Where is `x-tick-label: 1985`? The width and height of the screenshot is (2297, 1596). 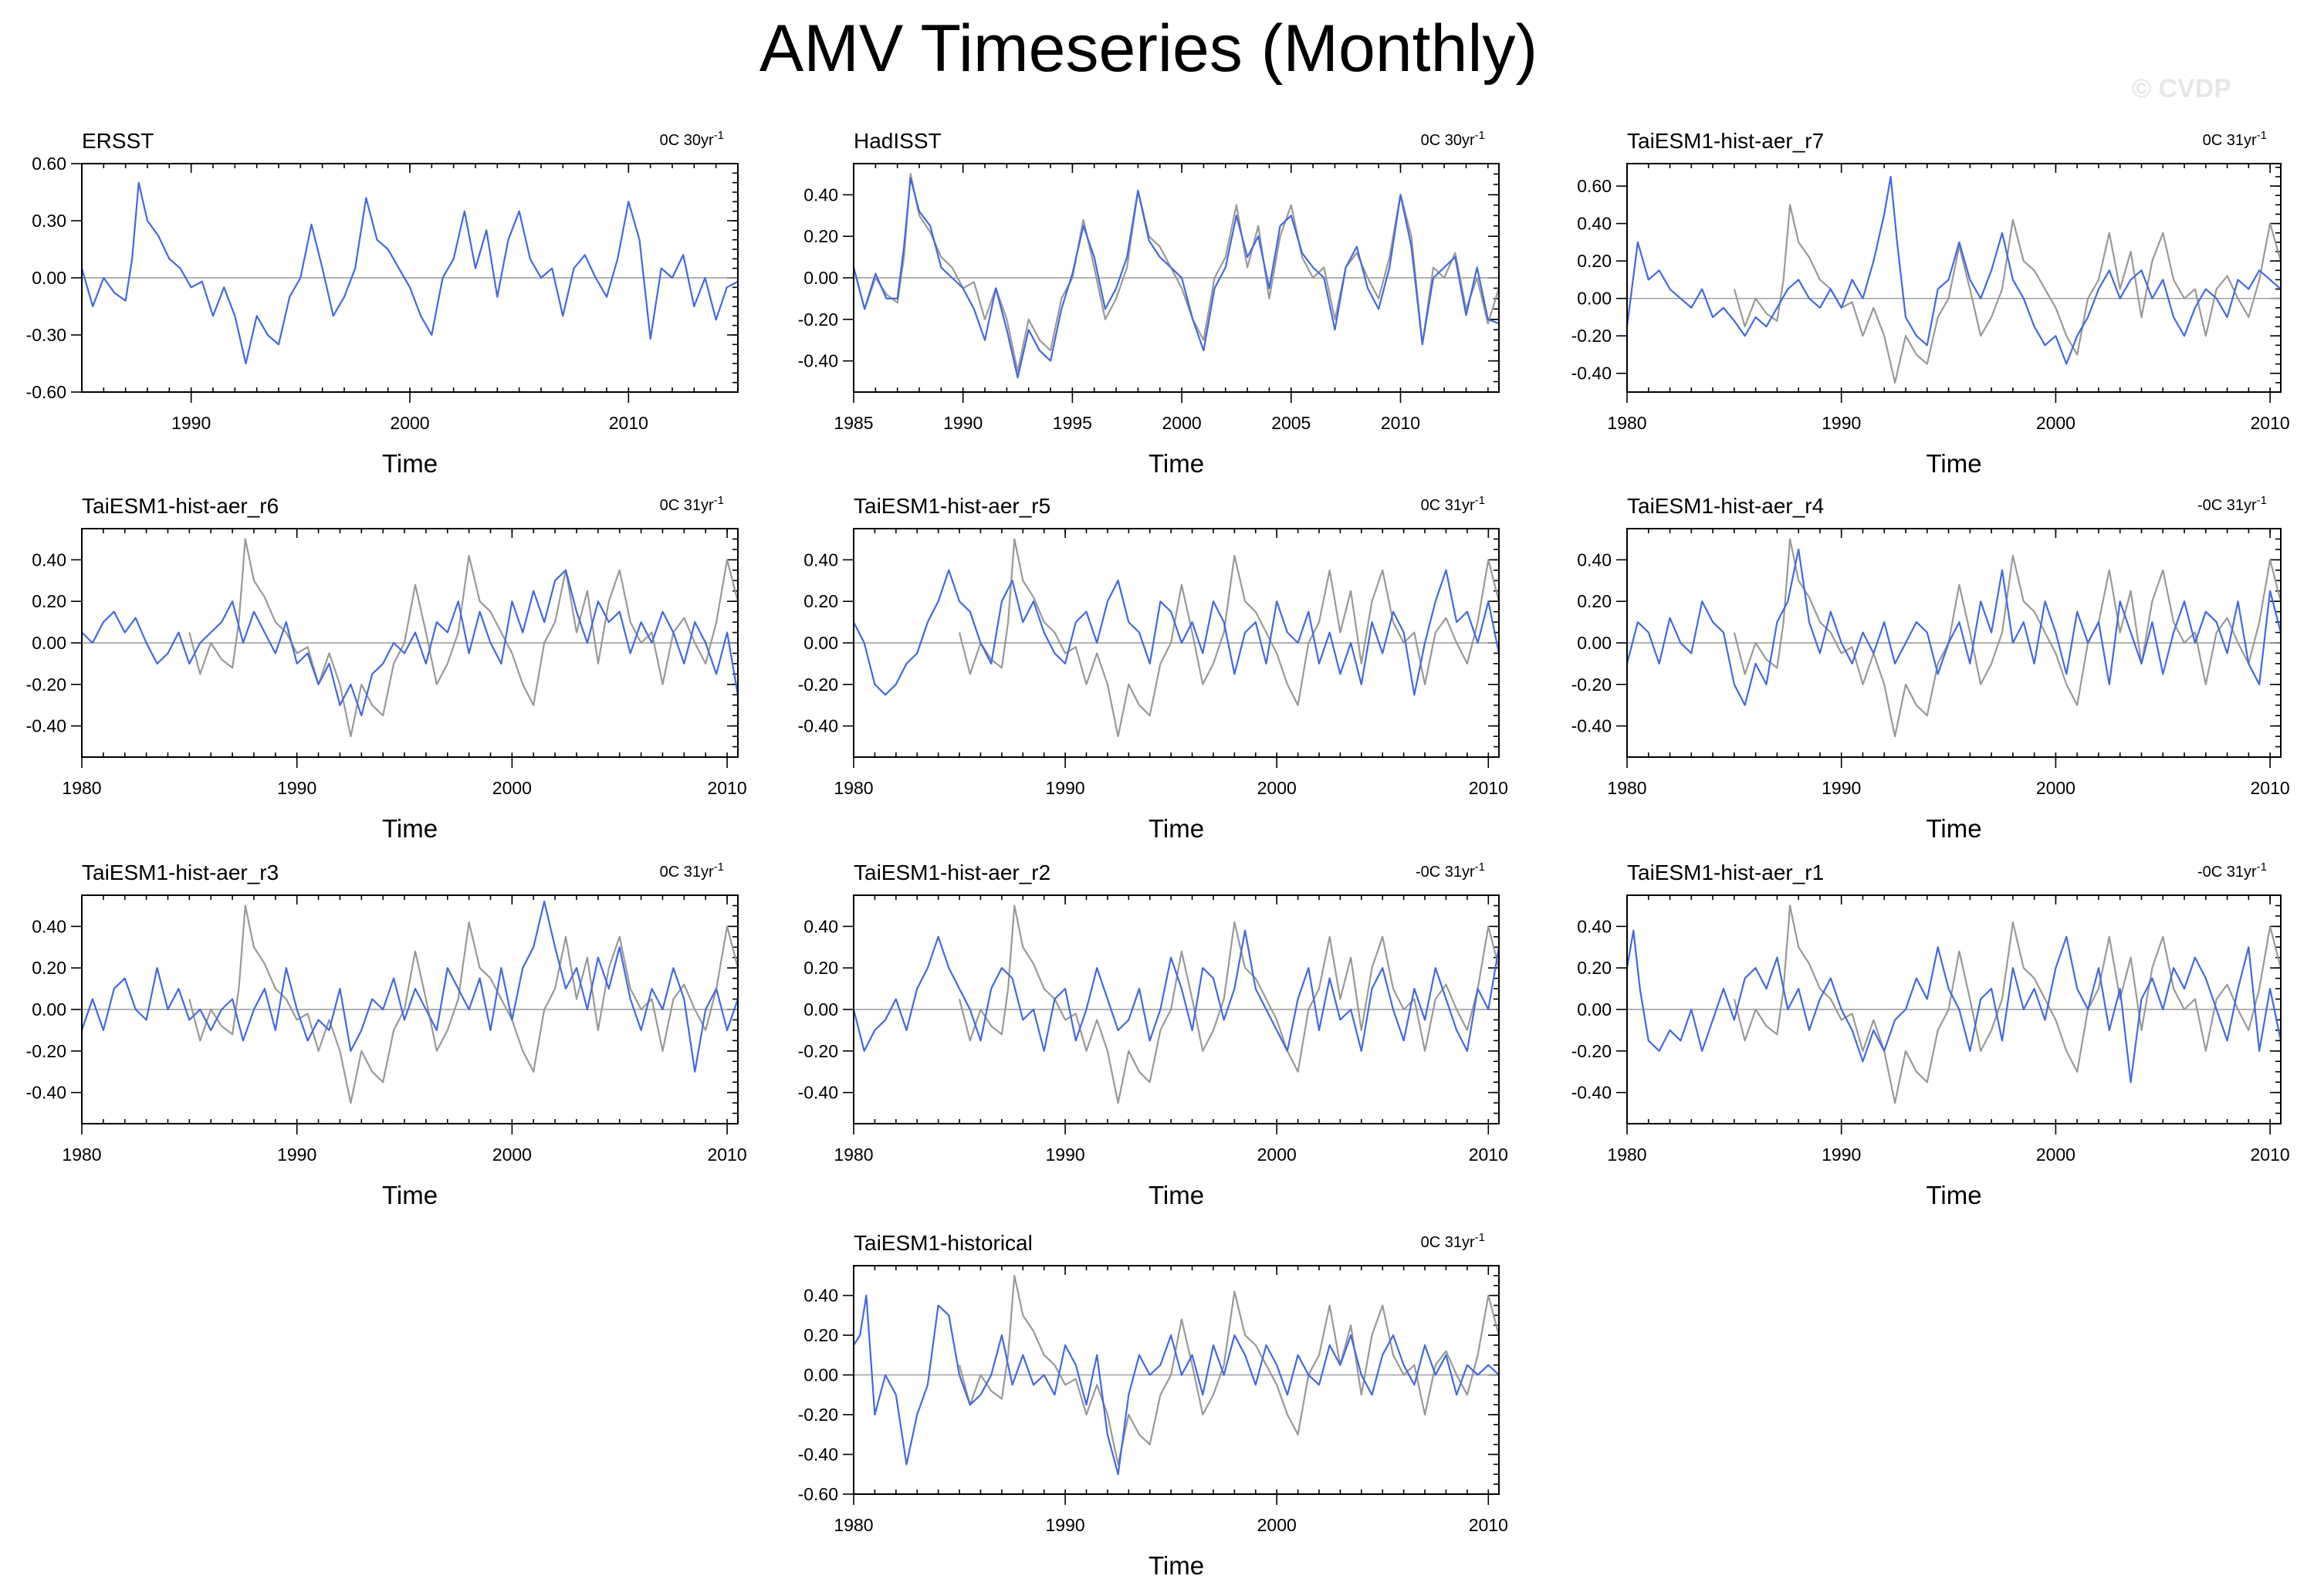 x-tick-label: 1985 is located at coordinates (853, 423).